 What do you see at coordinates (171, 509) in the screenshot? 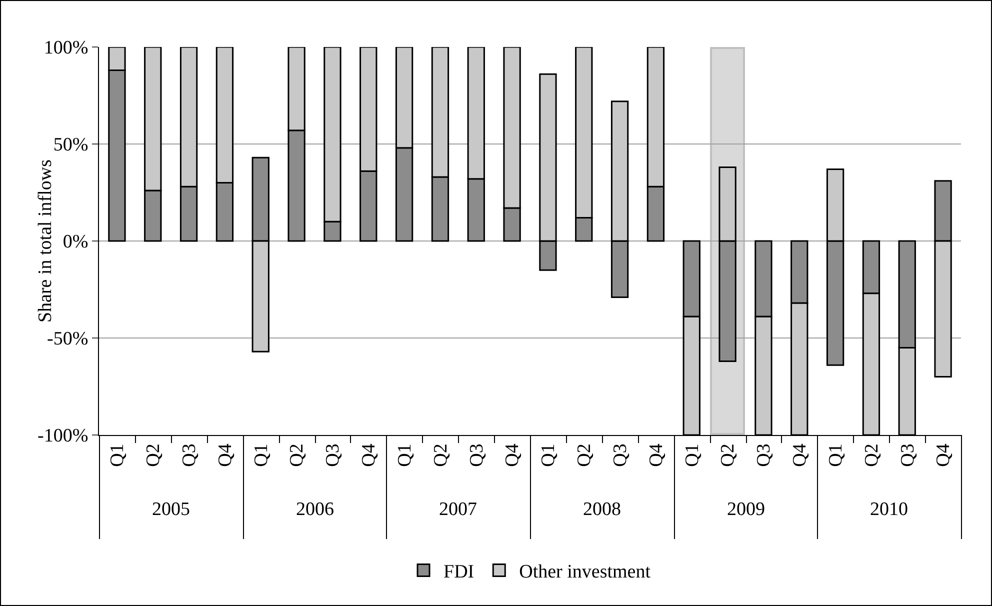
I see `text: 2005` at bounding box center [171, 509].